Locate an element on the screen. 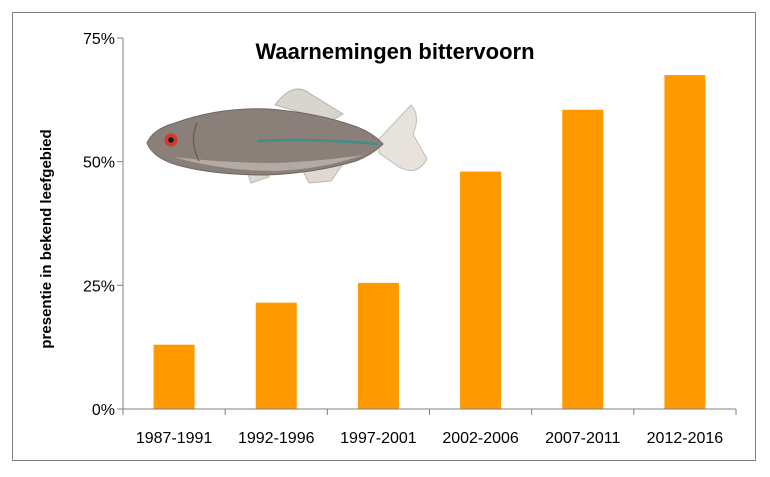 The image size is (770, 477). chart-title: Waarnemingen bittervoorn is located at coordinates (394, 51).